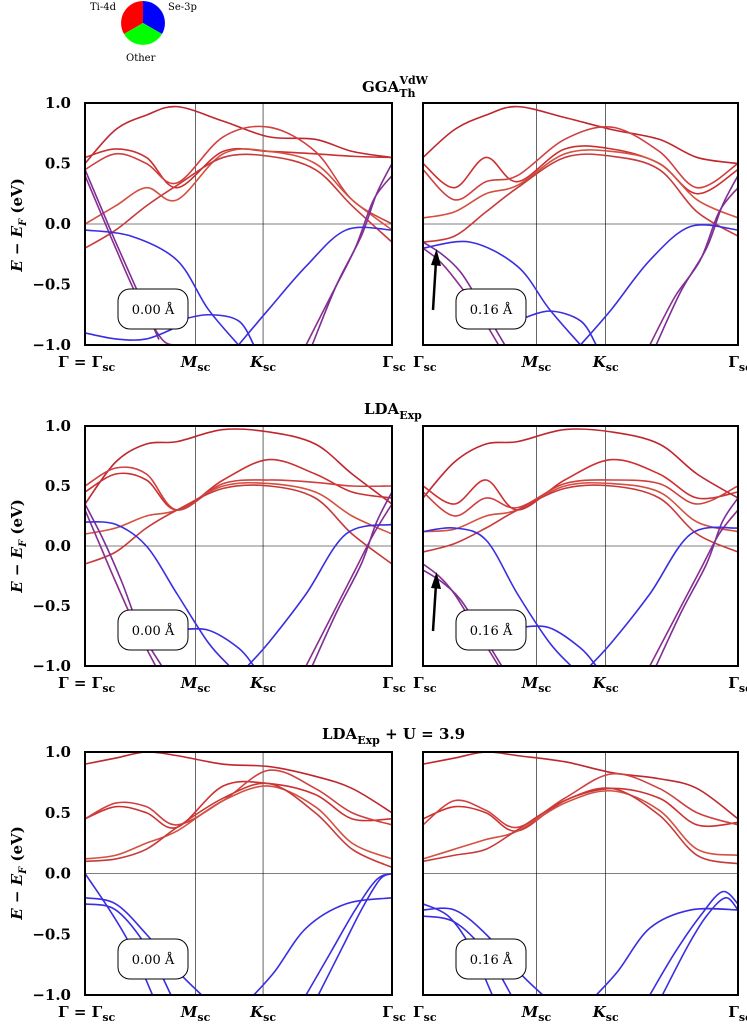 The width and height of the screenshot is (747, 1032). What do you see at coordinates (393, 736) in the screenshot?
I see `row-title: LDAExp + U = 3.9` at bounding box center [393, 736].